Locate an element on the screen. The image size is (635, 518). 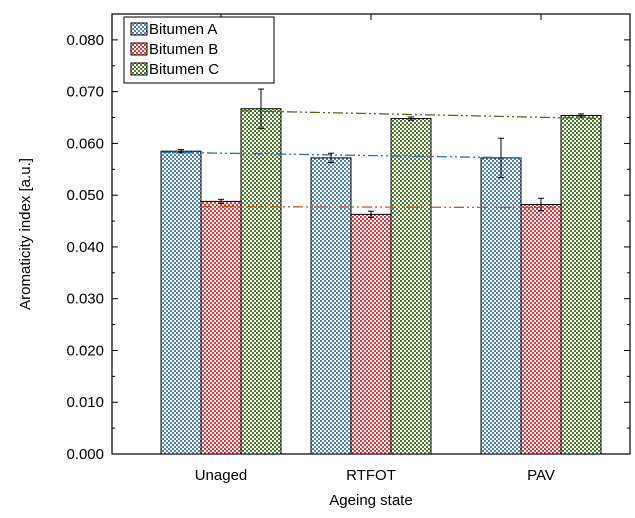
x-tick-label: Unaged is located at coordinates (221, 475).